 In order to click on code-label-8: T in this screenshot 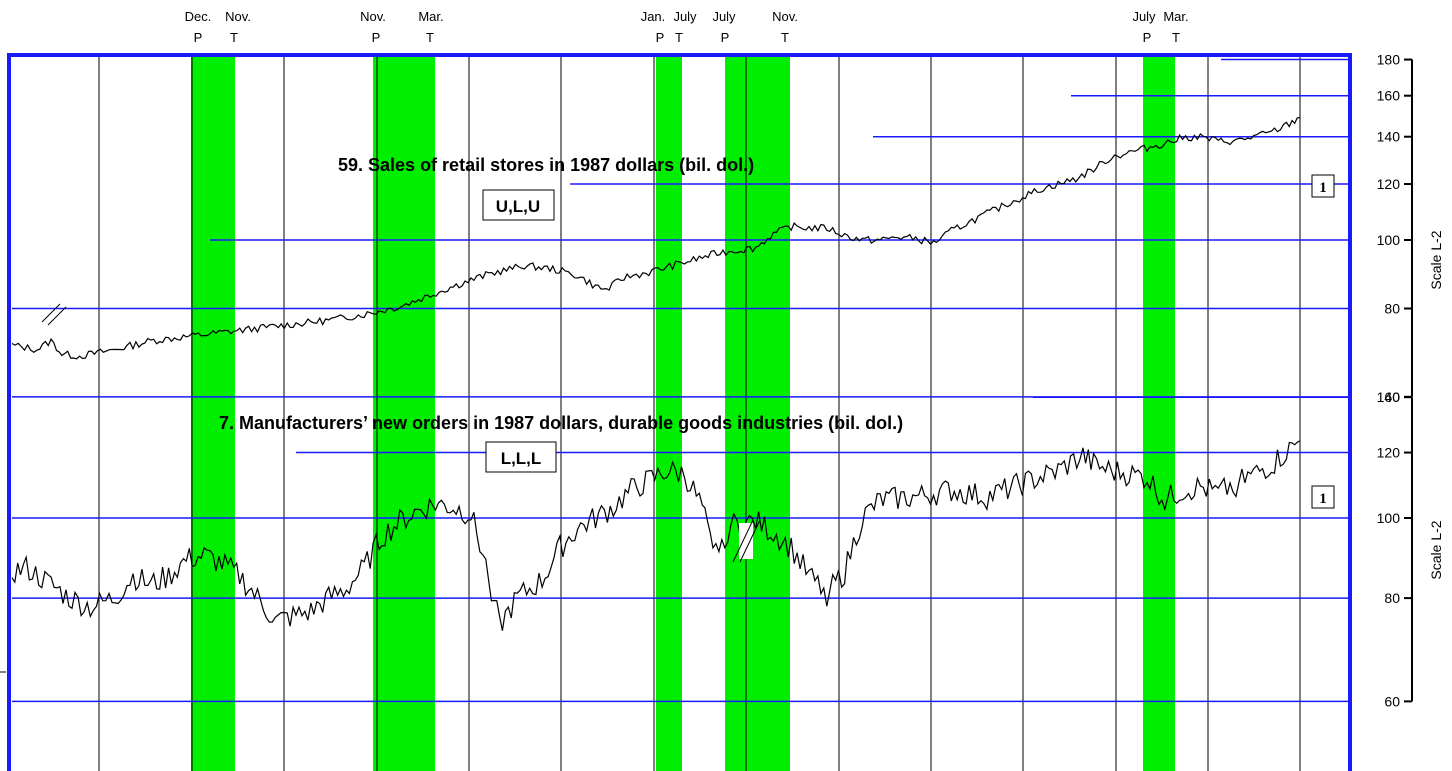, I will do `click(785, 37)`.